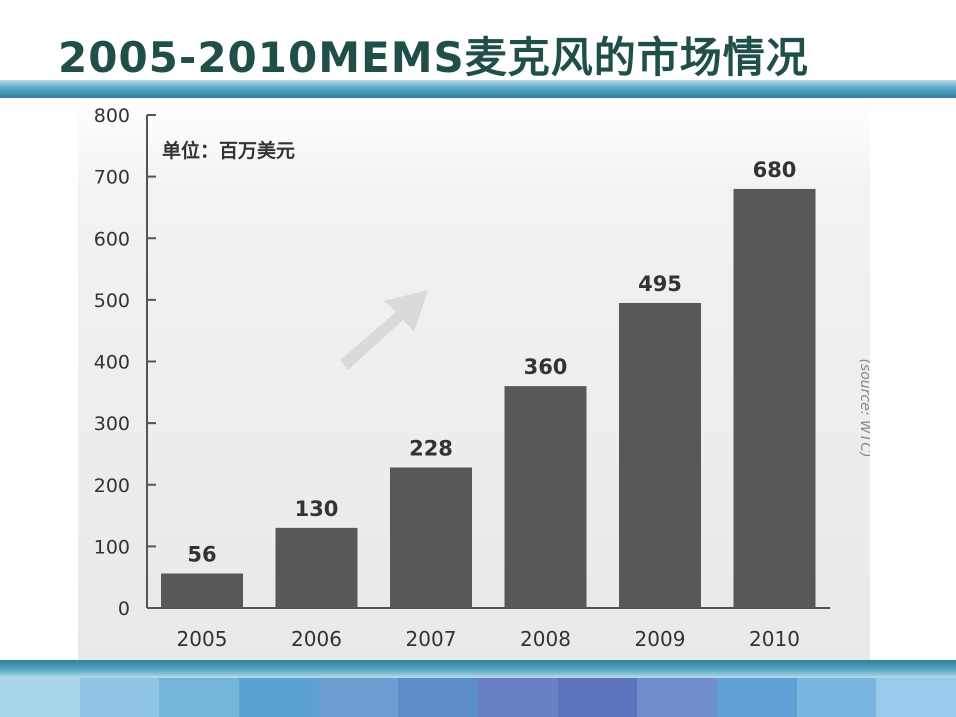  Describe the element at coordinates (228, 150) in the screenshot. I see `unit-note: 单位：百万美元` at that location.